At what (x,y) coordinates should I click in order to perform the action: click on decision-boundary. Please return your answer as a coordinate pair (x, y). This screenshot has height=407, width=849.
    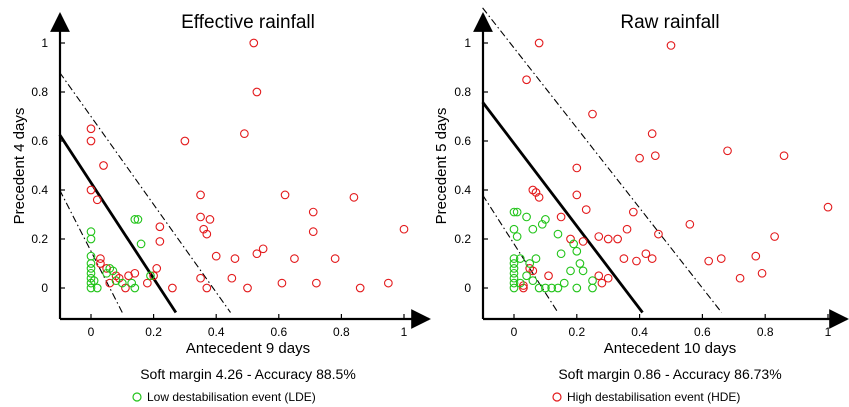
    Looking at the image, I should click on (562, 207).